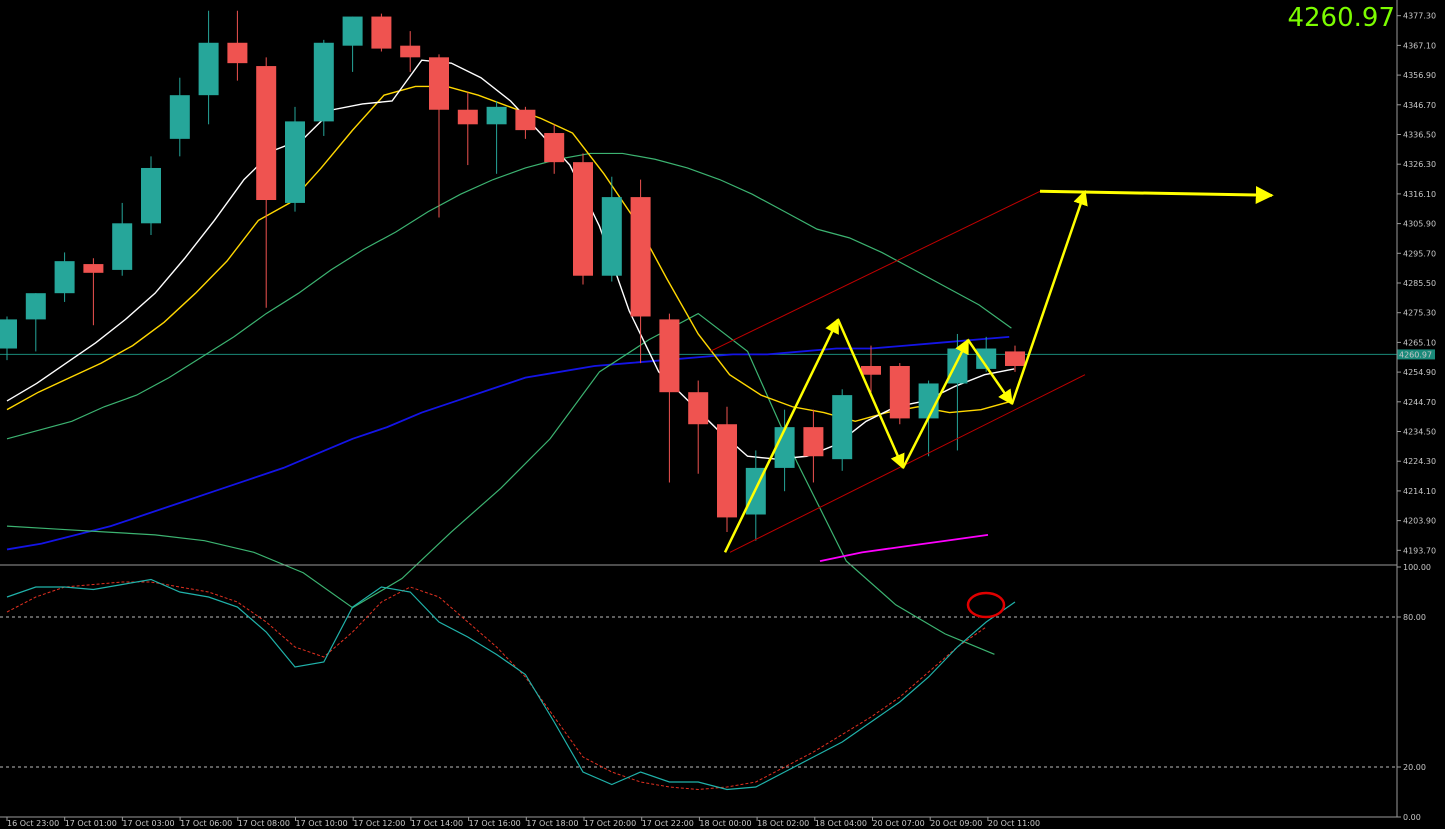 The width and height of the screenshot is (1445, 829). I want to click on time-tick-label: 20 Oct 11:00, so click(1014, 823).